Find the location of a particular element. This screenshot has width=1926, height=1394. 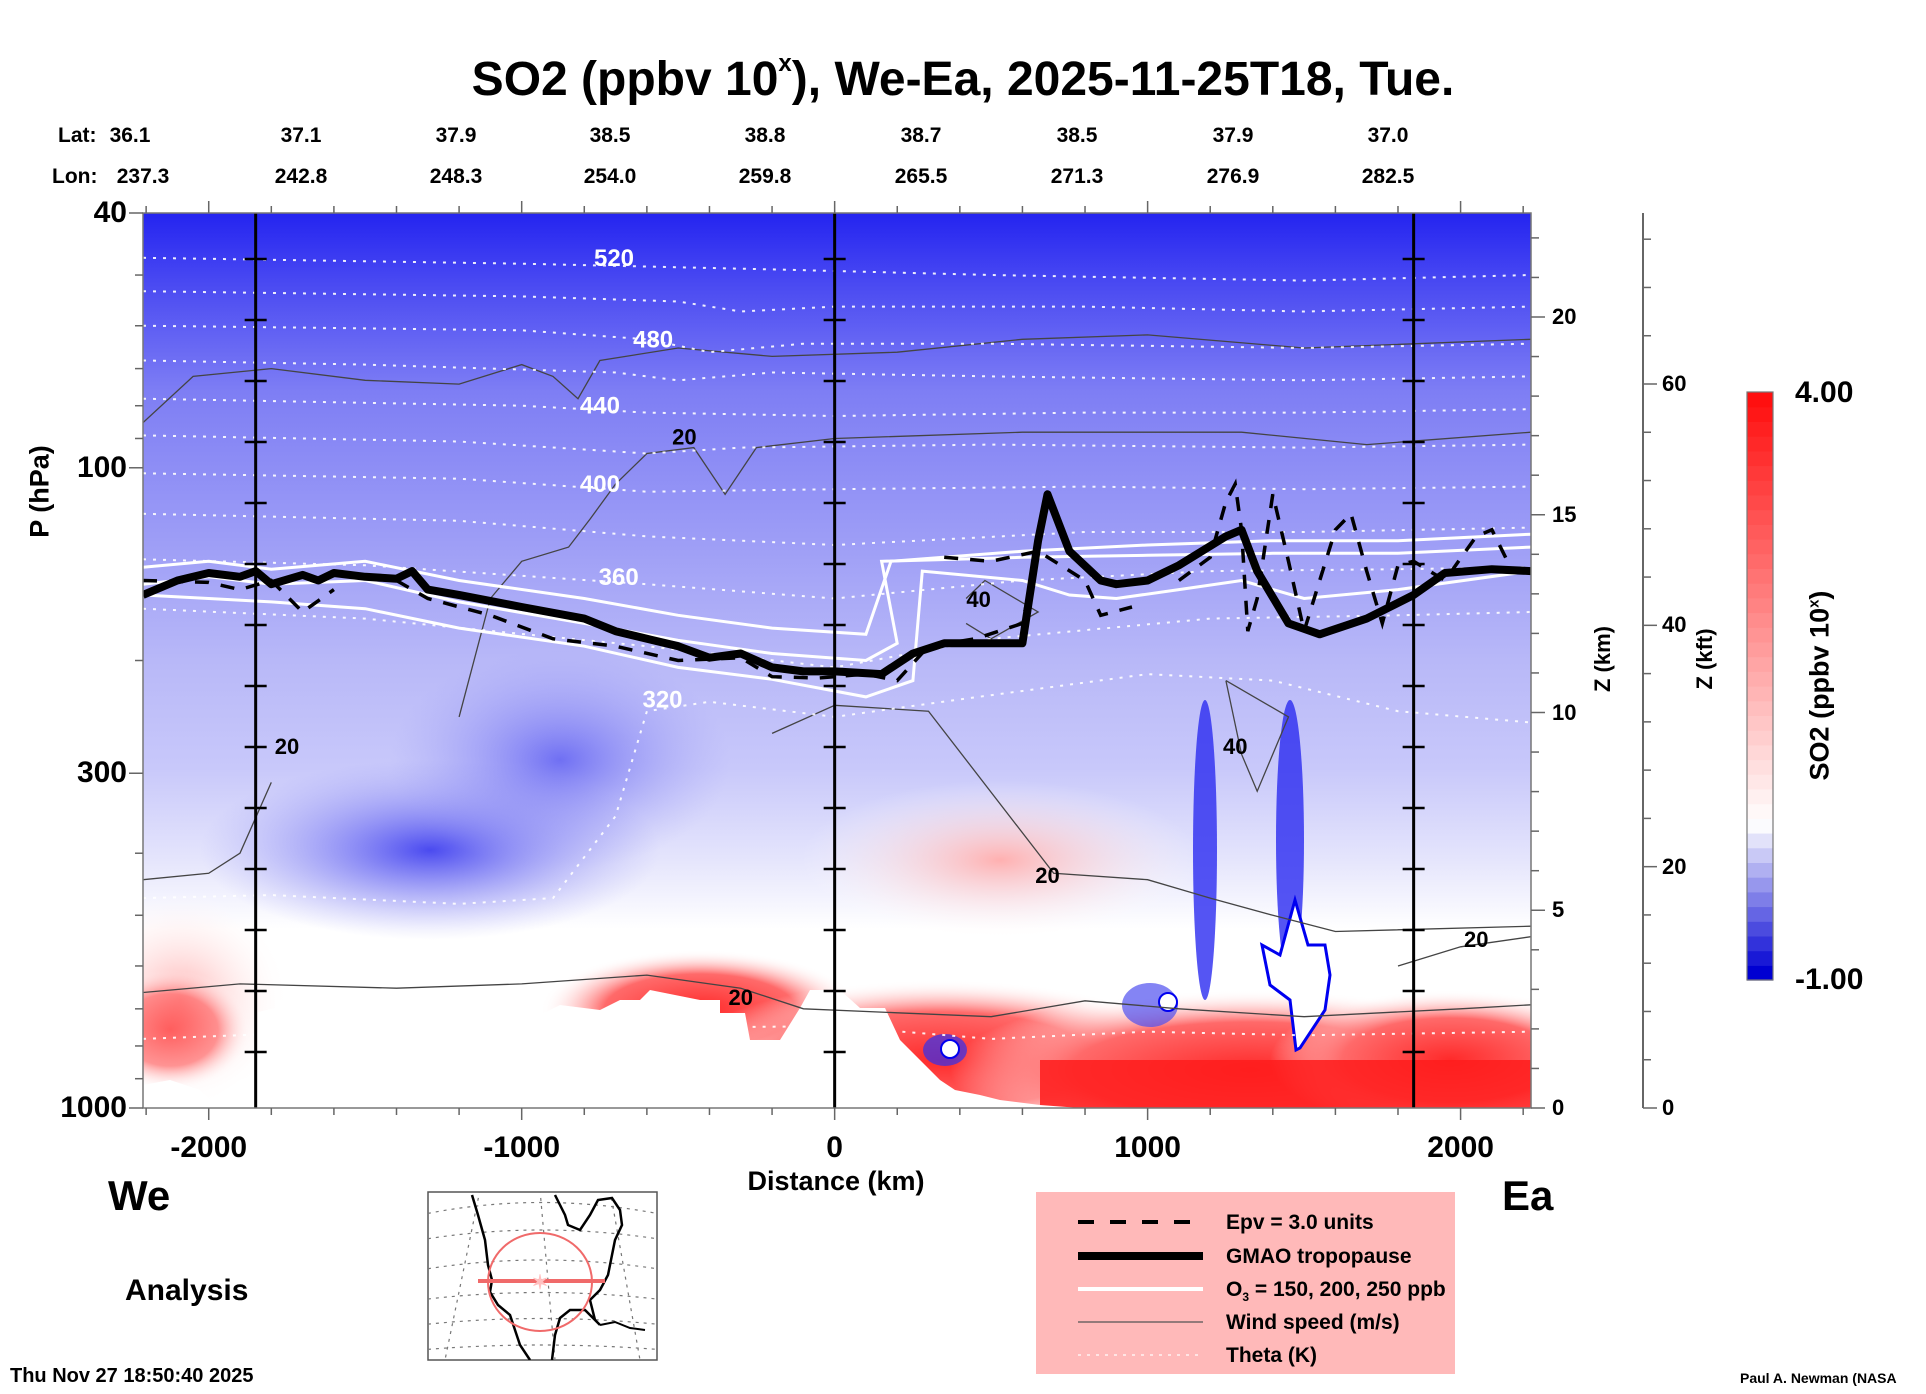

lon-value: 248.3 is located at coordinates (456, 176).